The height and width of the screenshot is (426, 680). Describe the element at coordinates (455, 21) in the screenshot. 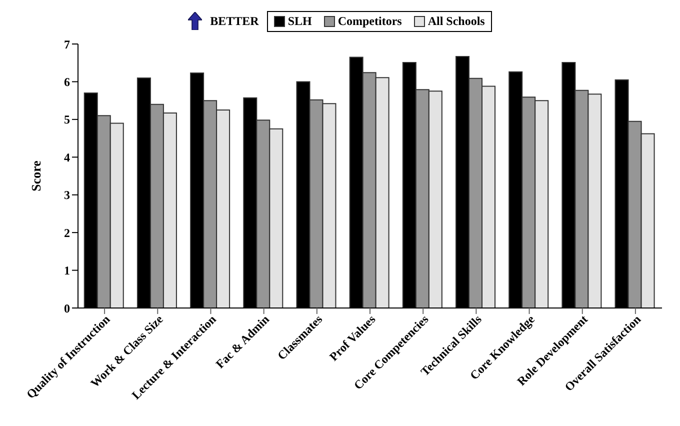

I see `legend-label: All Schools` at that location.